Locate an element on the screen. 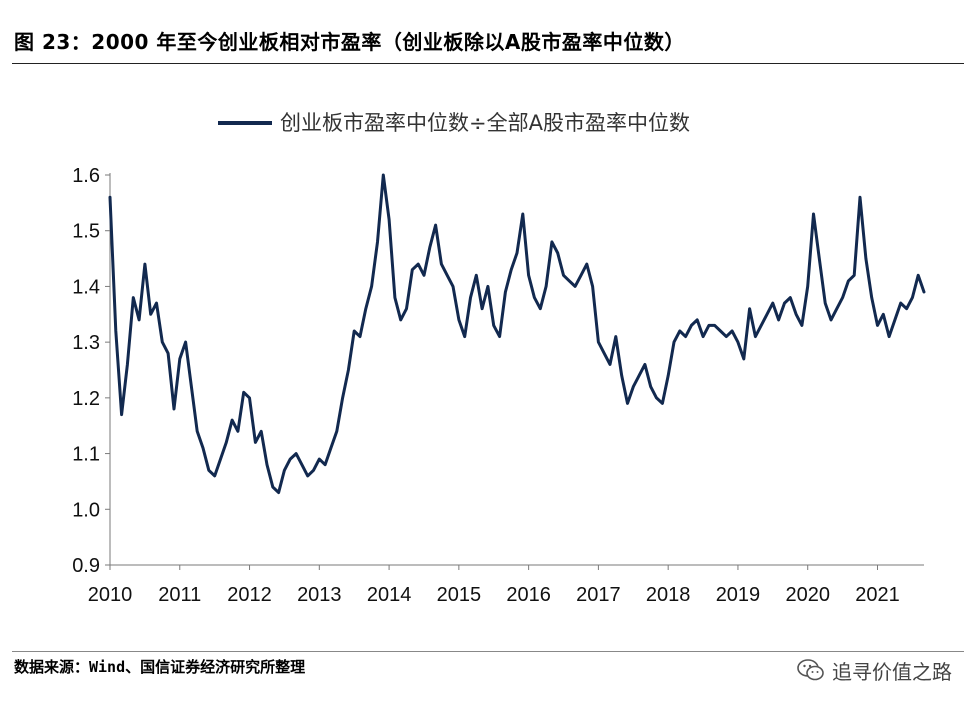 The width and height of the screenshot is (976, 712). footer-divider is located at coordinates (488, 651).